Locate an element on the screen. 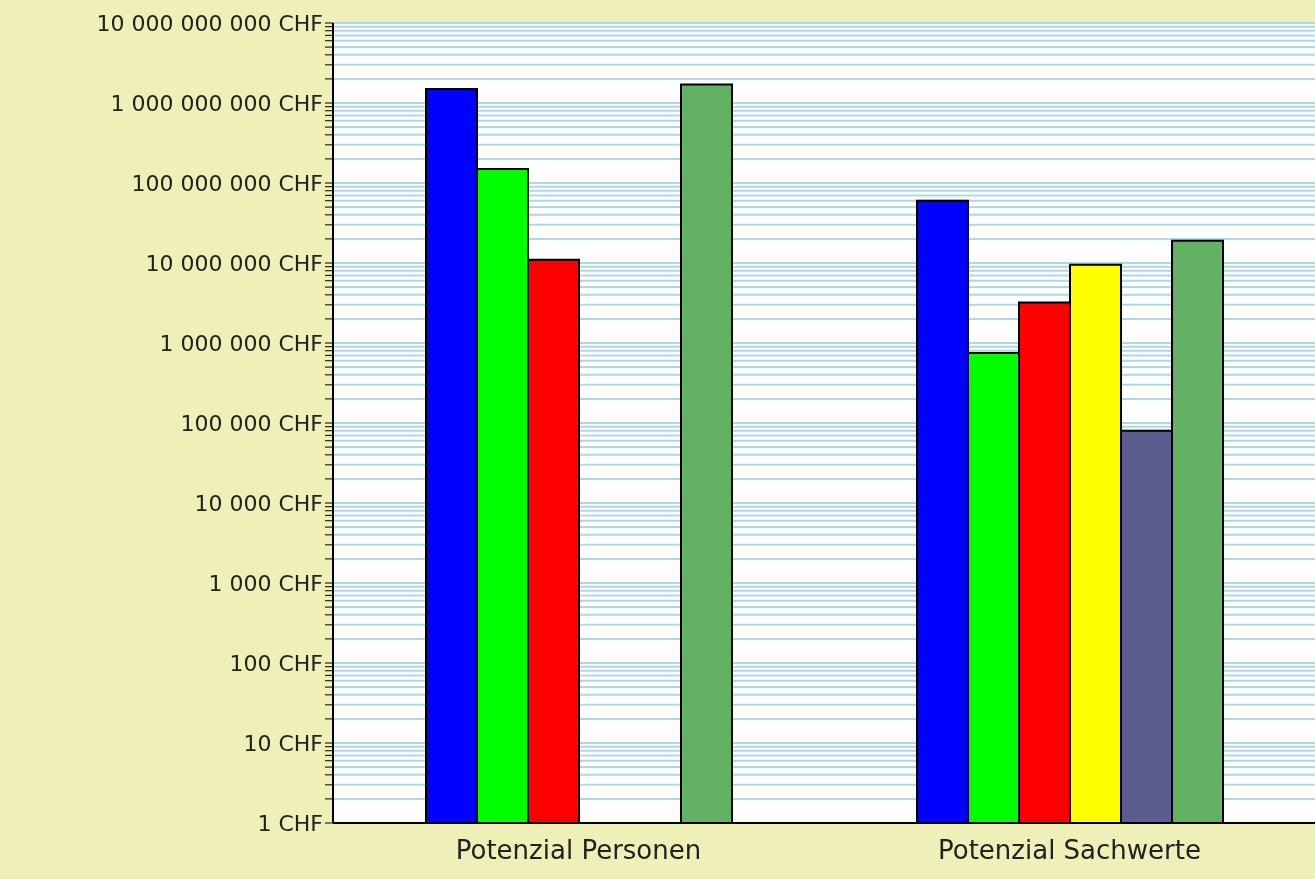 This screenshot has height=879, width=1315. y-tick-label: 100 000 000 CHF is located at coordinates (227, 183).